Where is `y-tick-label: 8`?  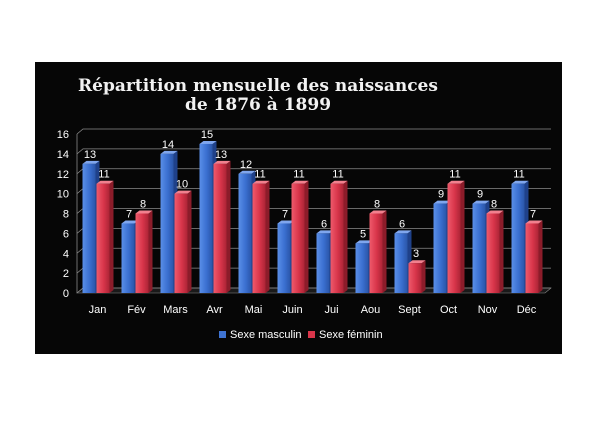
y-tick-label: 8 is located at coordinates (66, 215).